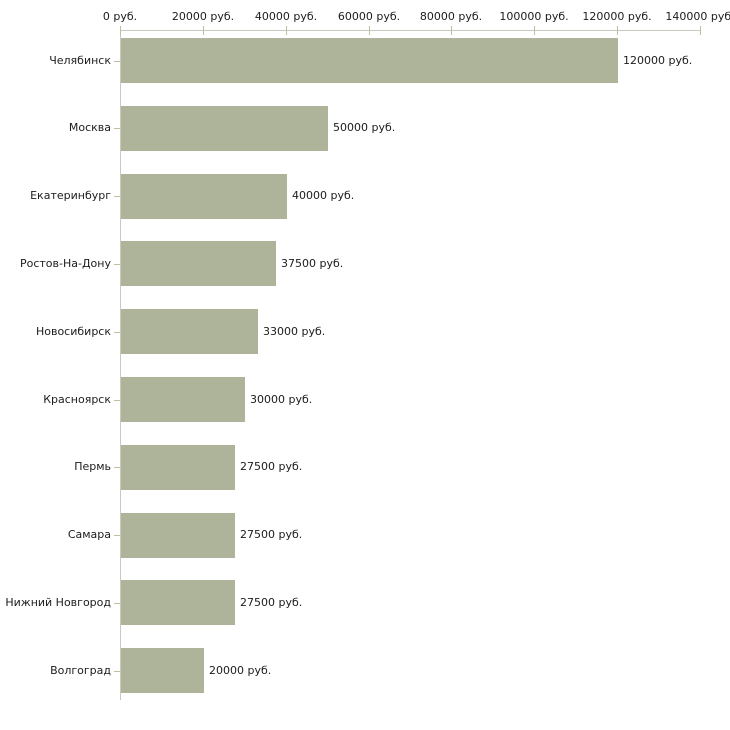  Describe the element at coordinates (80, 670) in the screenshot. I see `category-label: Волгоград` at that location.